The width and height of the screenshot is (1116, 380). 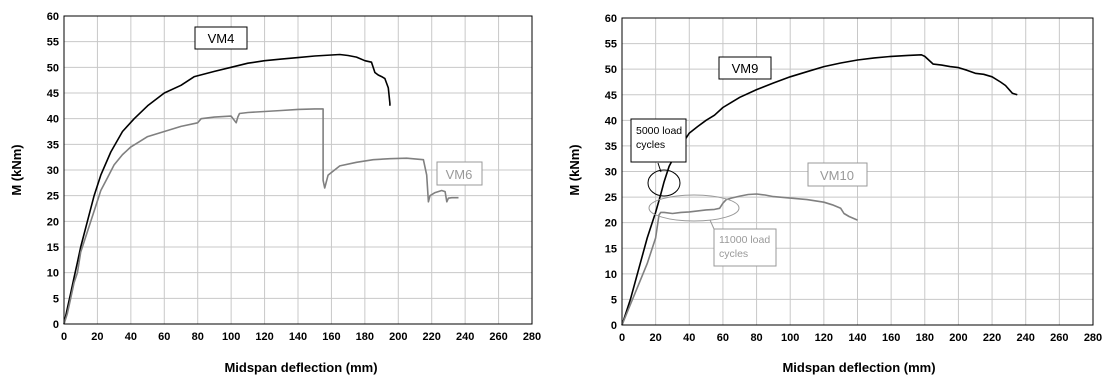 I want to click on series-vm10-line, so click(x=739, y=259).